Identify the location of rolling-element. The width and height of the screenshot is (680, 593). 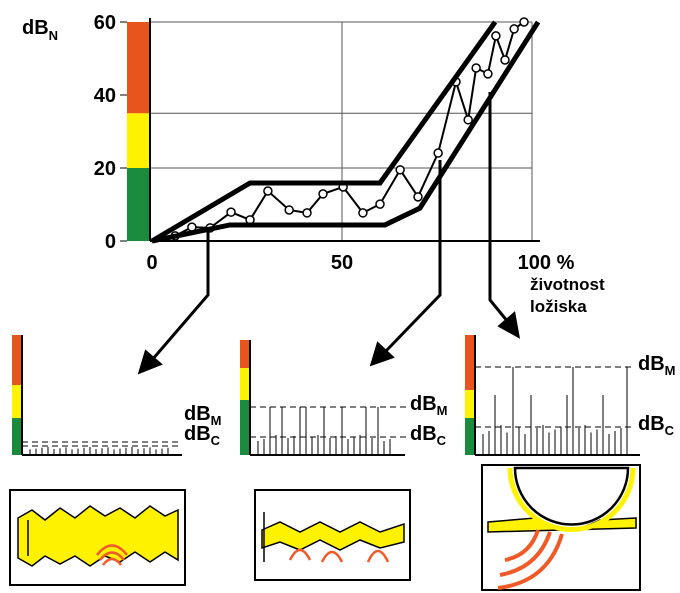
(571, 496).